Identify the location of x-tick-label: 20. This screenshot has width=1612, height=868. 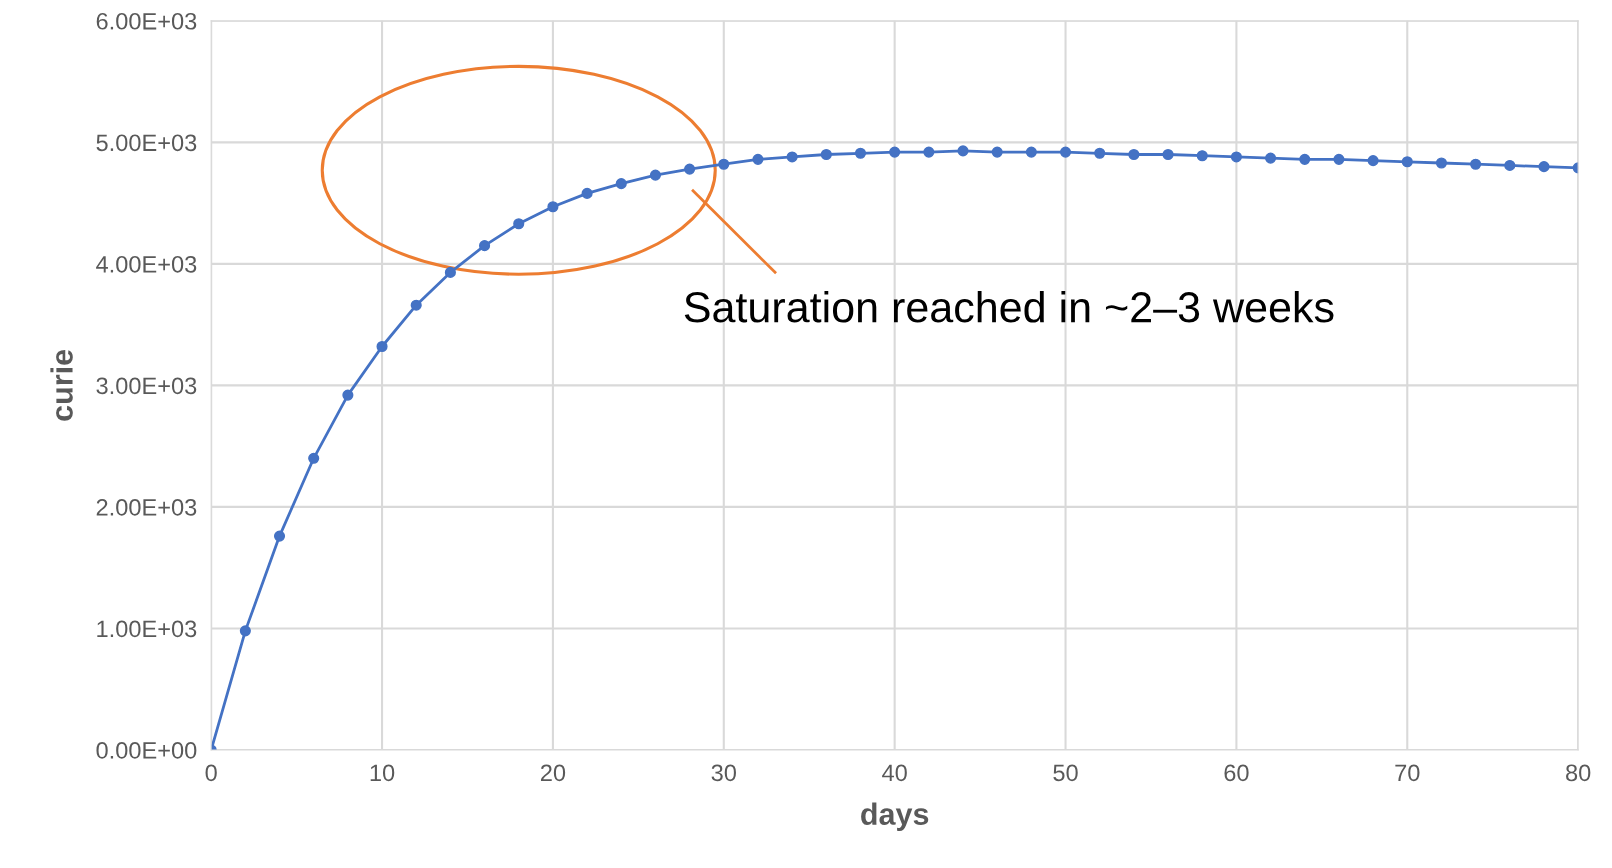
(553, 773).